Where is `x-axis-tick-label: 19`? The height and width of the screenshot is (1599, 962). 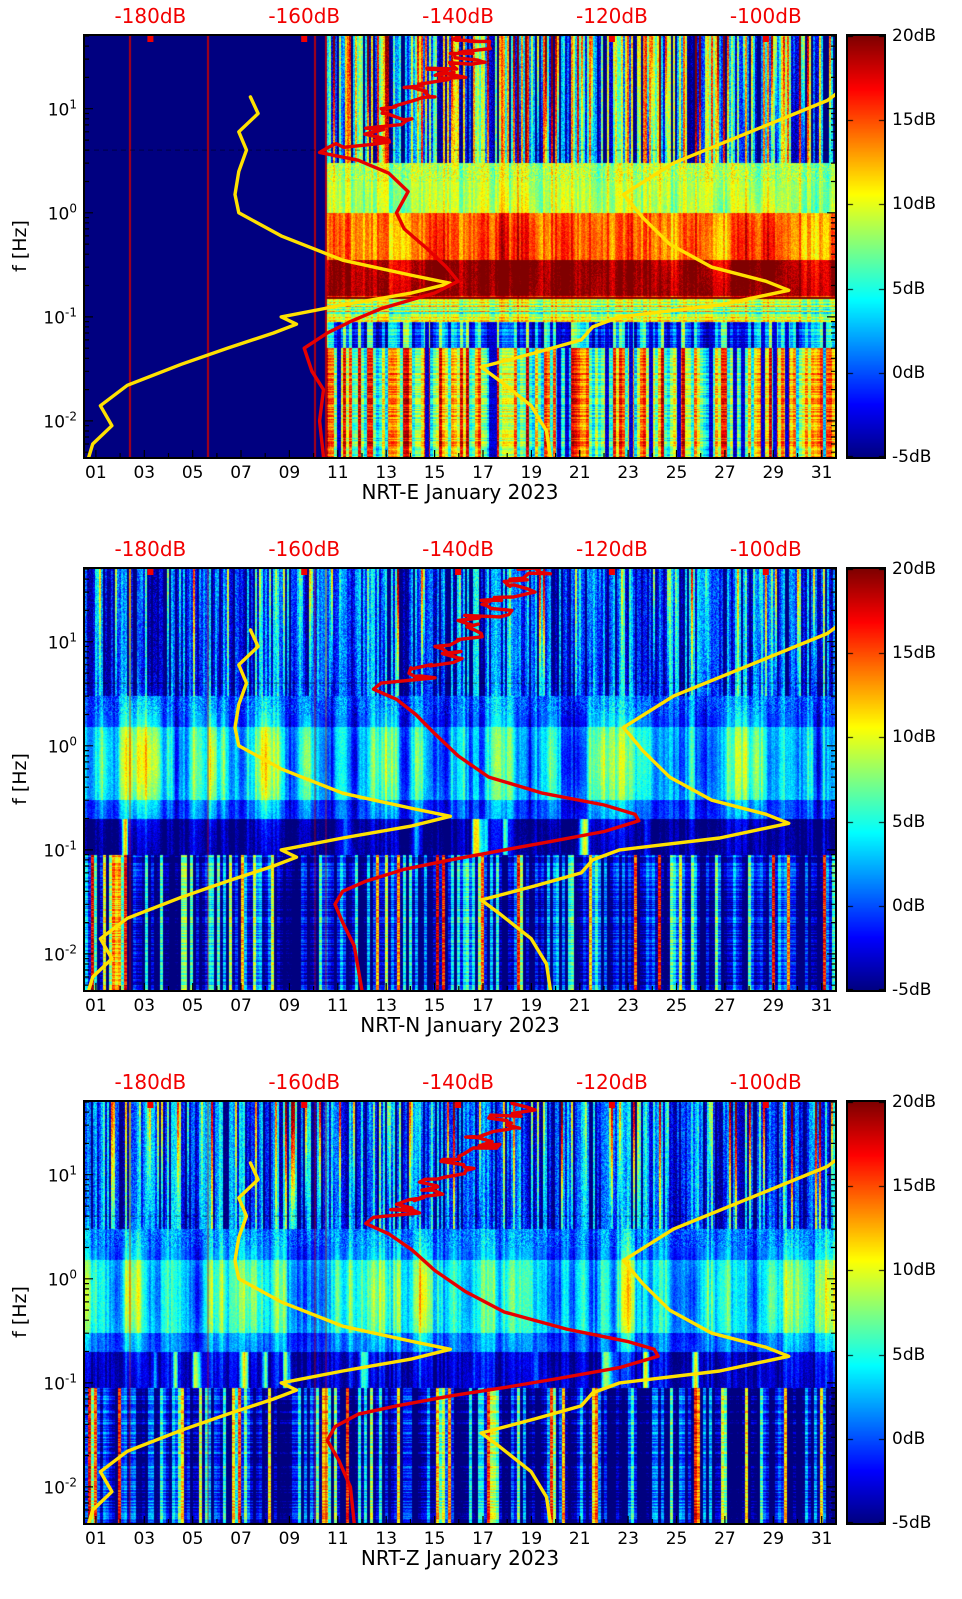
x-axis-tick-label: 19 is located at coordinates (531, 473).